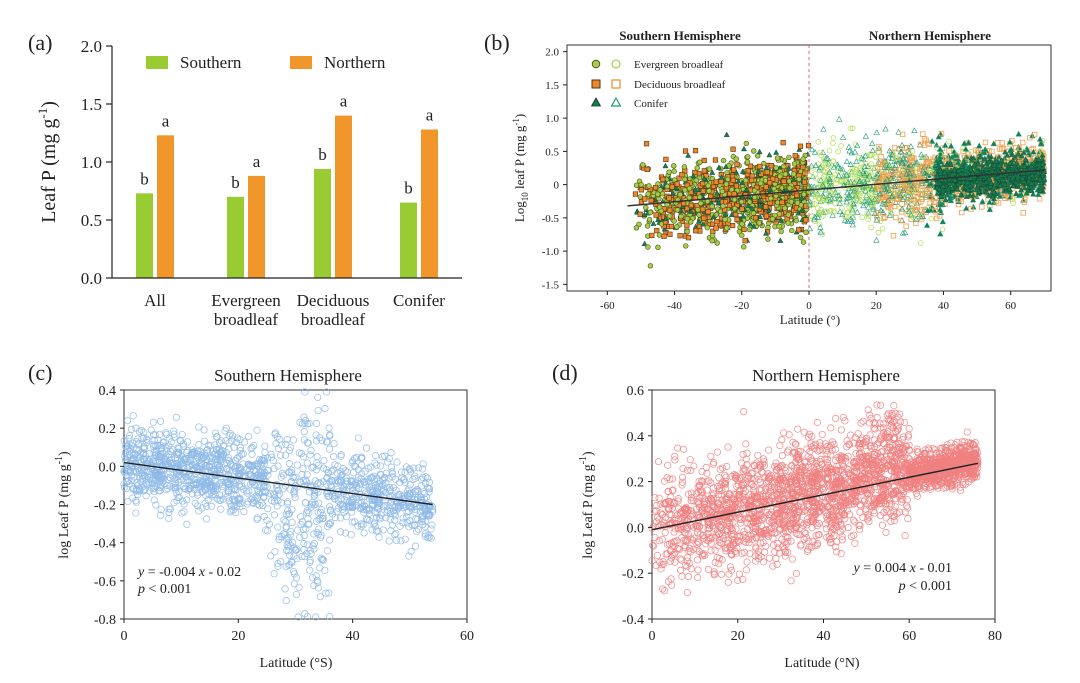 This screenshot has height=683, width=1080. I want to click on legend-conifer-filled-marker, so click(596, 102).